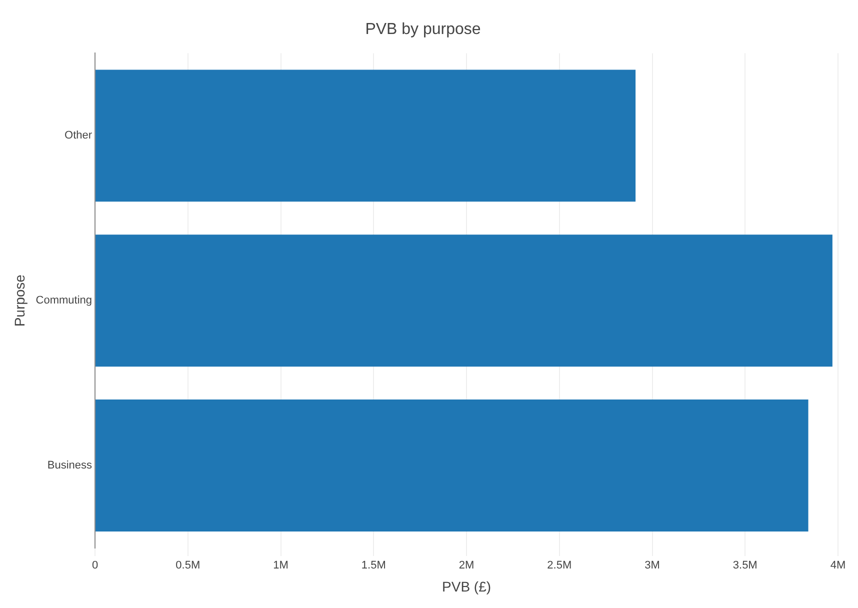 The height and width of the screenshot is (608, 858). Describe the element at coordinates (188, 566) in the screenshot. I see `x-tick-label: 0.5M` at that location.